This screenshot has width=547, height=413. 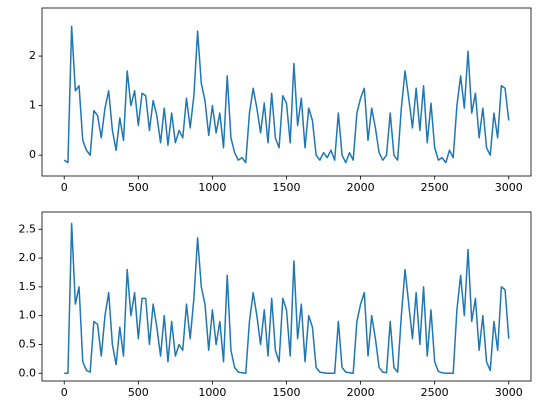 What do you see at coordinates (28, 286) in the screenshot?
I see `y-tick-label: 1.5` at bounding box center [28, 286].